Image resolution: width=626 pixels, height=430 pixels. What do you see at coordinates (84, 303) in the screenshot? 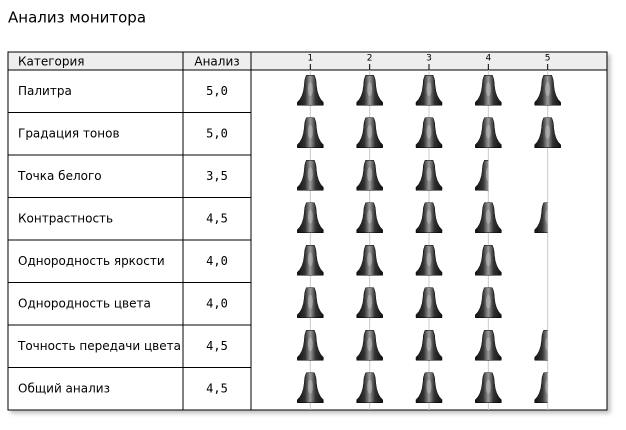
I see `category-label: Однородность цвета` at bounding box center [84, 303].